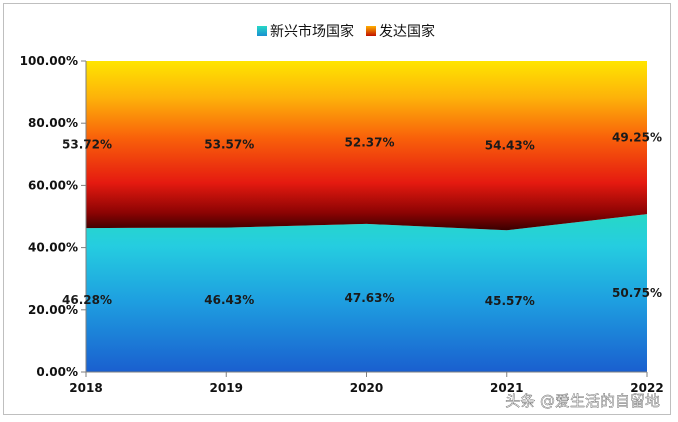 The image size is (678, 422). Describe the element at coordinates (366, 388) in the screenshot. I see `x-tick-label: 2020` at that location.